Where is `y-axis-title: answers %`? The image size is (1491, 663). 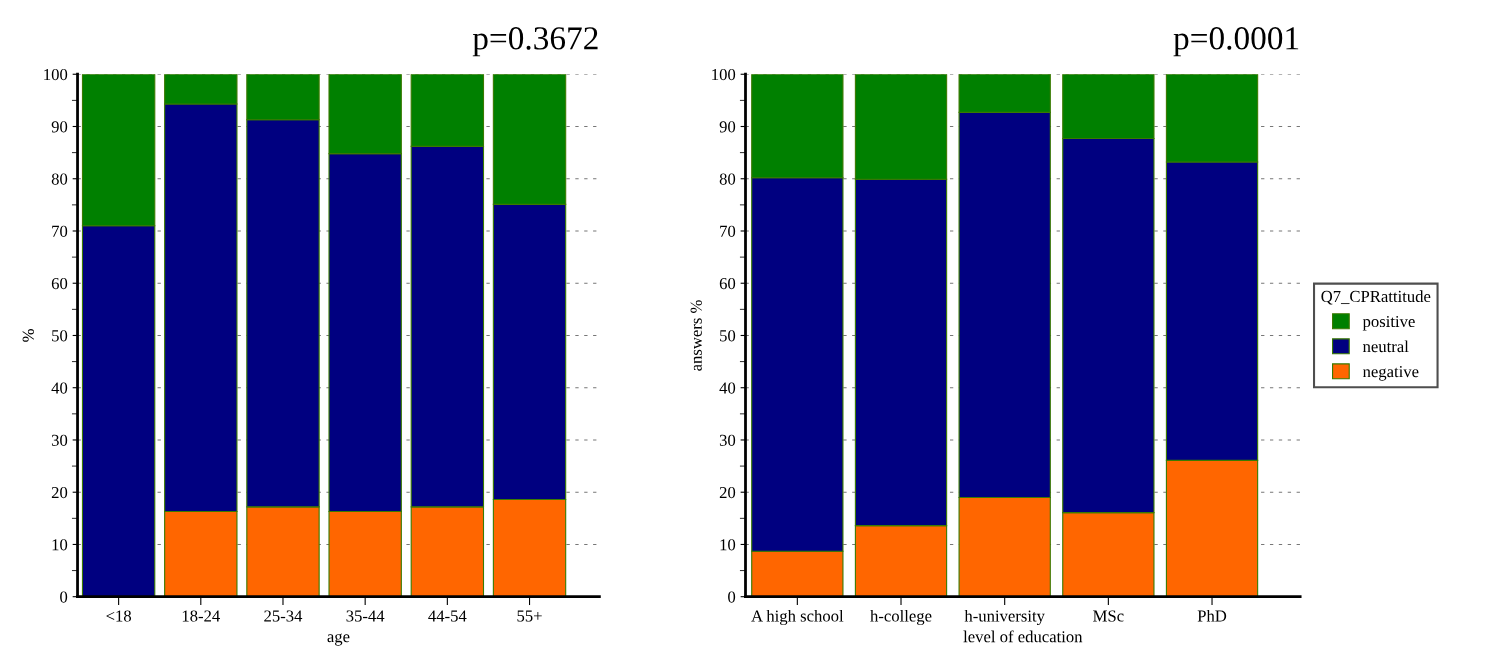
y-axis-title: answers % is located at coordinates (696, 335).